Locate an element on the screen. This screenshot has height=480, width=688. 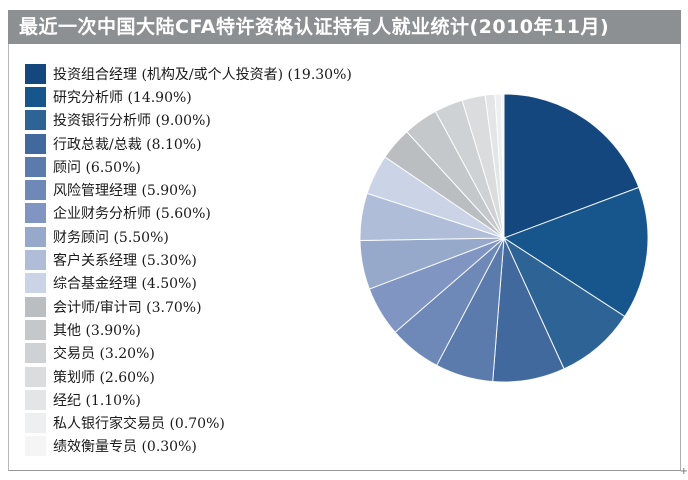
legend-label: 投资银行分析师 (9.00%) is located at coordinates (132, 121).